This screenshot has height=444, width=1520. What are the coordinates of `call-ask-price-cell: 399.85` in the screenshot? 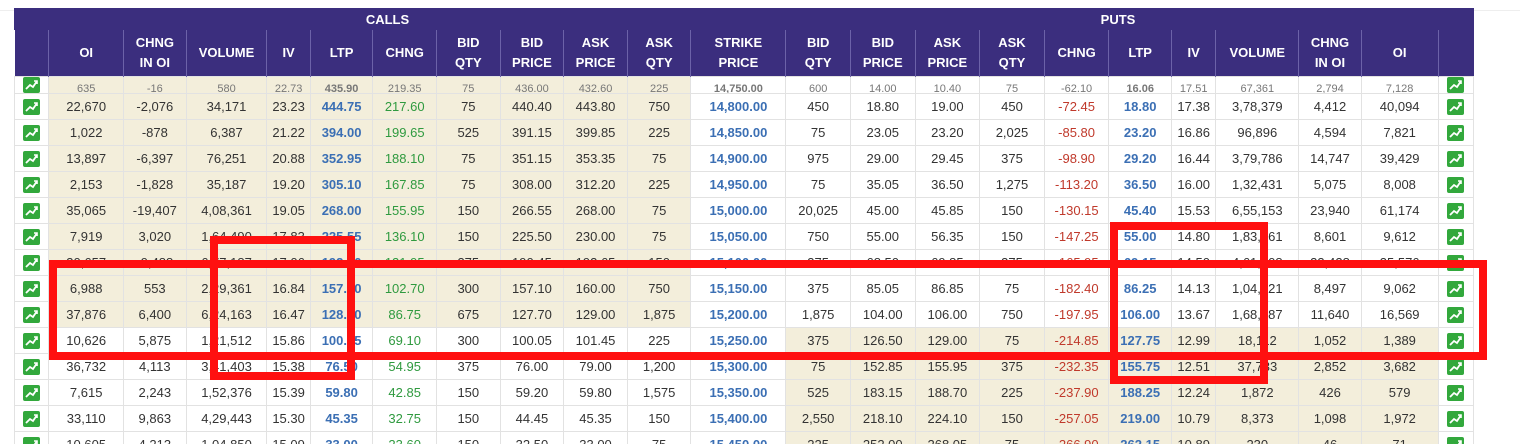 It's located at (595, 132).